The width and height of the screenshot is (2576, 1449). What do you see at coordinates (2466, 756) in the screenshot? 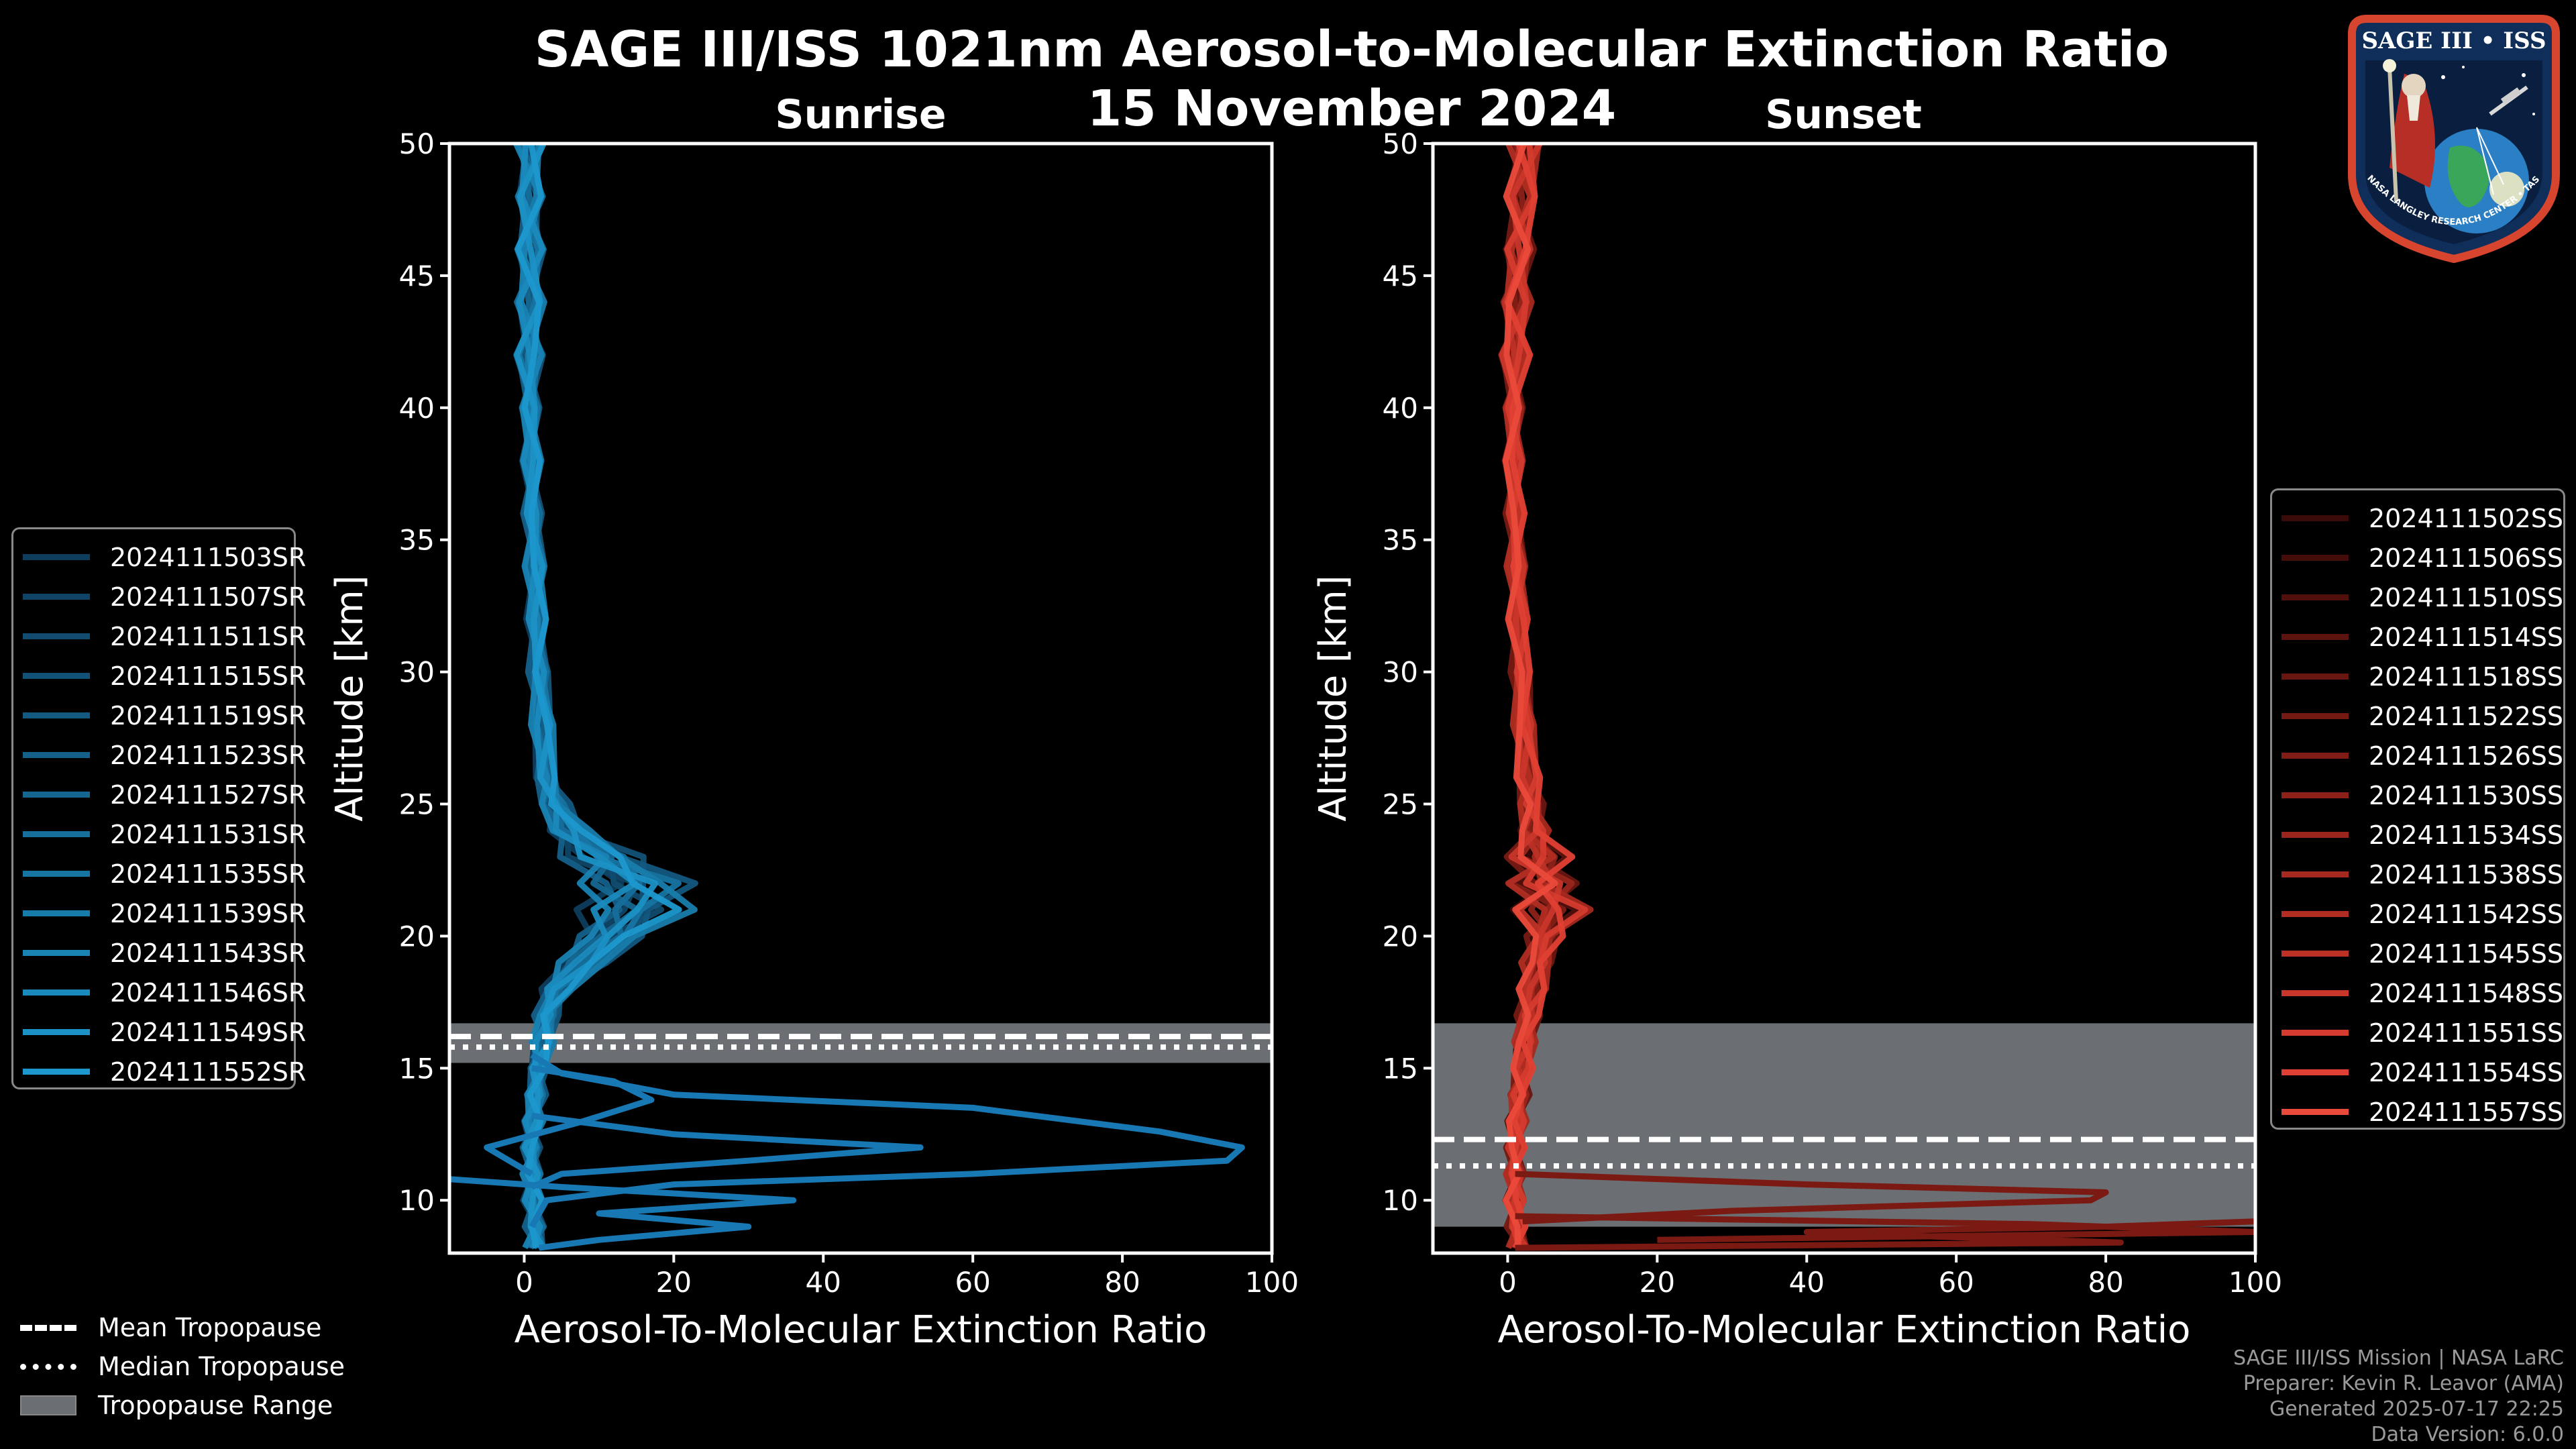
I see `legend-item-label: 2024111526SS` at bounding box center [2466, 756].